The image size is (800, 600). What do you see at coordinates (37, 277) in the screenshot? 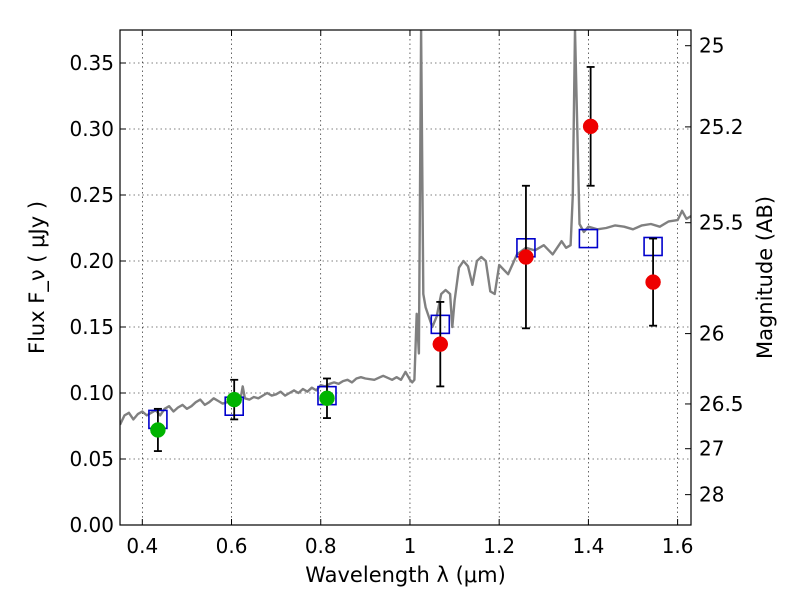
I see `y-axis-label: Flux F_ν ( μJy )` at bounding box center [37, 277].